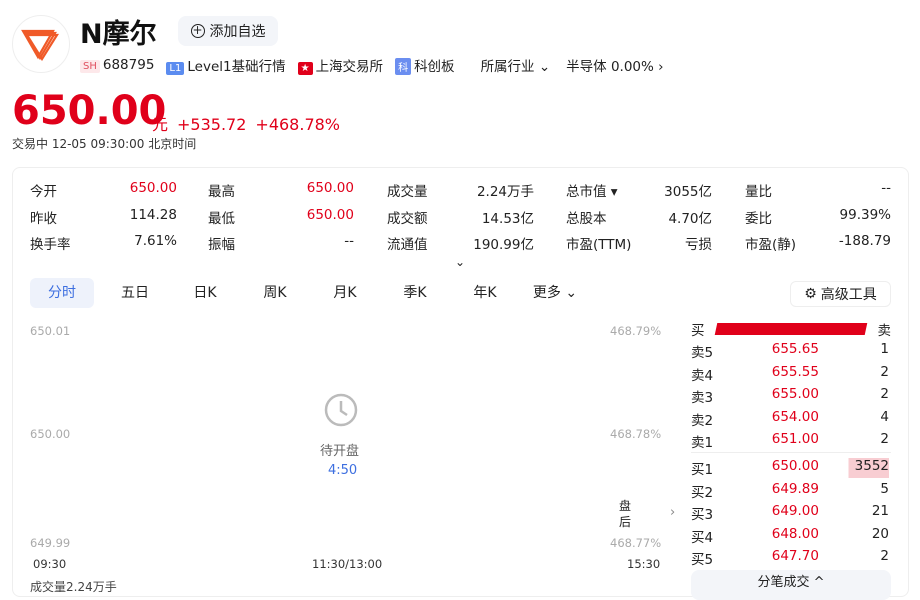 This screenshot has height=600, width=920. What do you see at coordinates (702, 443) in the screenshot?
I see `level-label: 卖1` at bounding box center [702, 443].